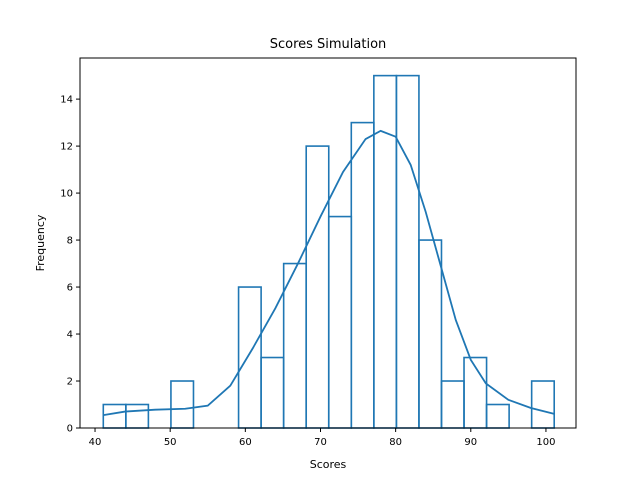 This screenshot has width=640, height=480. What do you see at coordinates (470, 442) in the screenshot?
I see `x-tick-label: 90` at bounding box center [470, 442].